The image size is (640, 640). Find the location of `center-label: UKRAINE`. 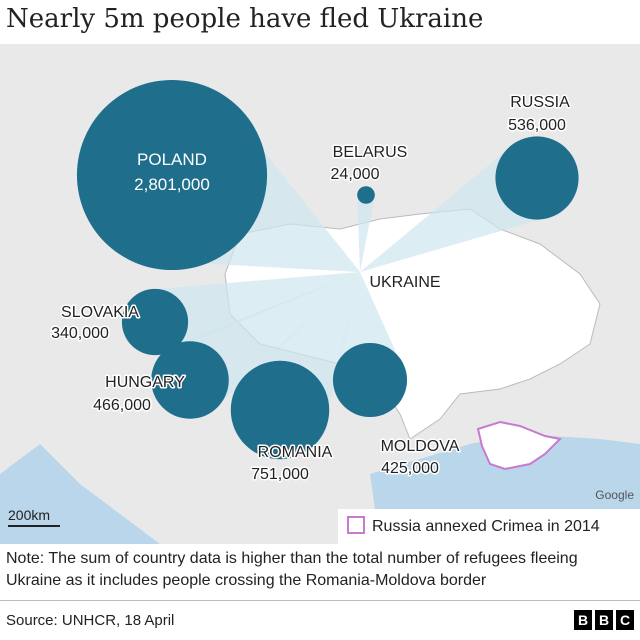

center-label: UKRAINE is located at coordinates (404, 282).